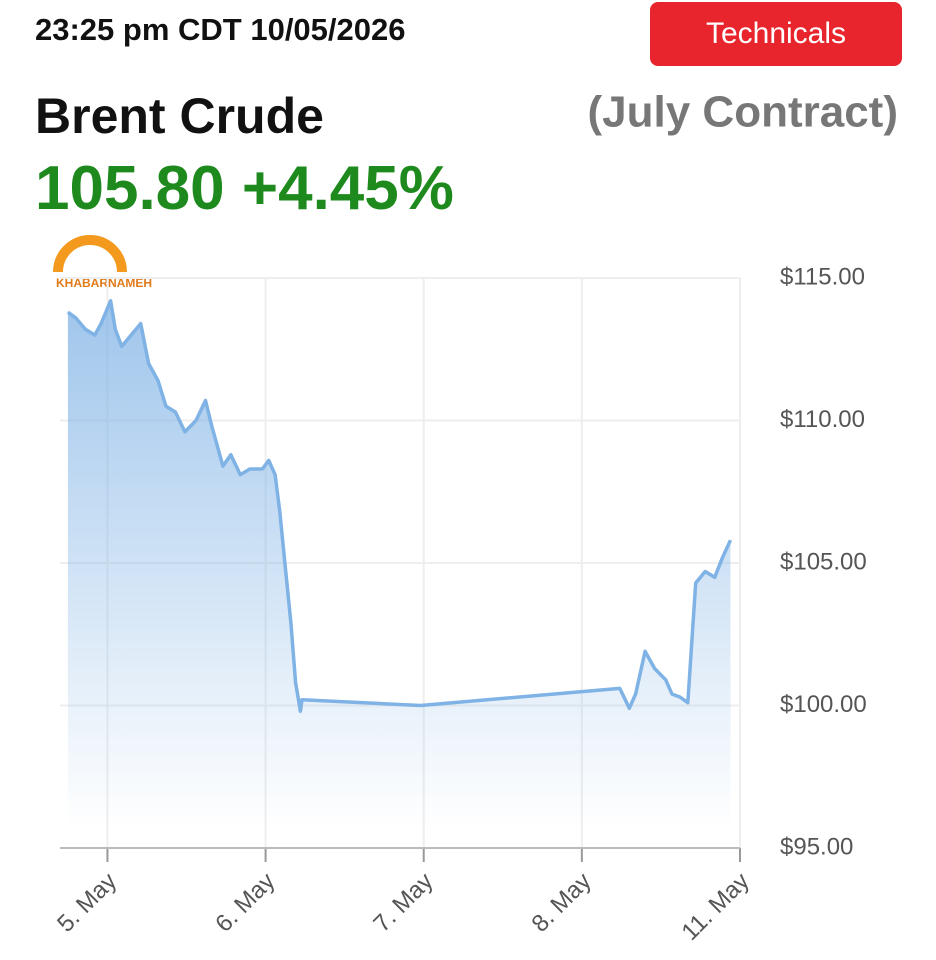  Describe the element at coordinates (716, 907) in the screenshot. I see `x-tick-label: 11. May` at that location.